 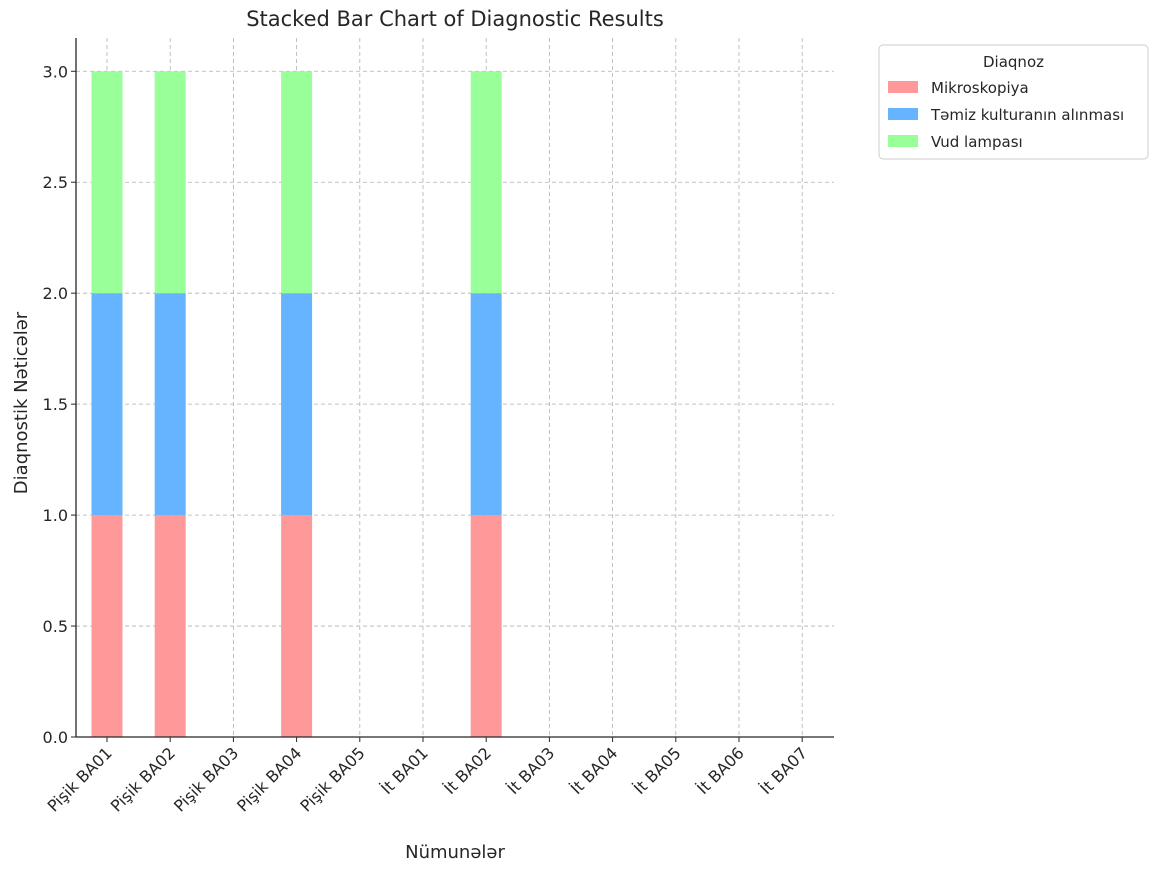 What do you see at coordinates (55, 737) in the screenshot?
I see `y-tick-label: 0.0` at bounding box center [55, 737].